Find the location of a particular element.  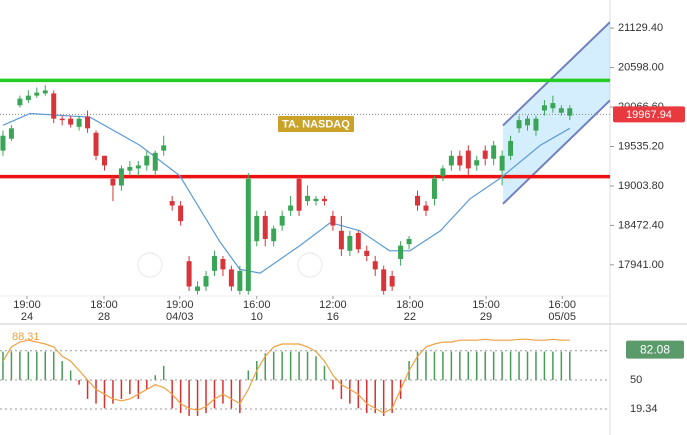

x-tick-date: 16 is located at coordinates (333, 317).